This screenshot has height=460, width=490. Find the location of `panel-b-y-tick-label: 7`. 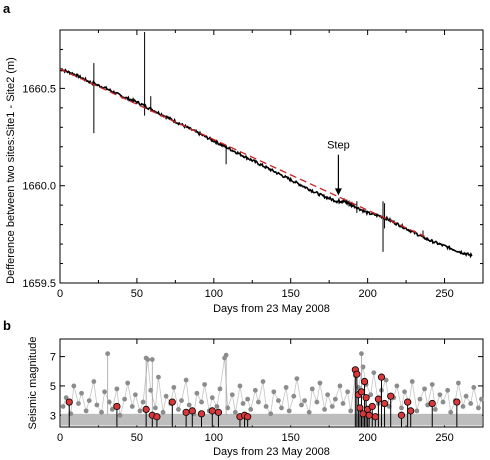

panel-b-y-tick-label: 7 is located at coordinates (53, 358).